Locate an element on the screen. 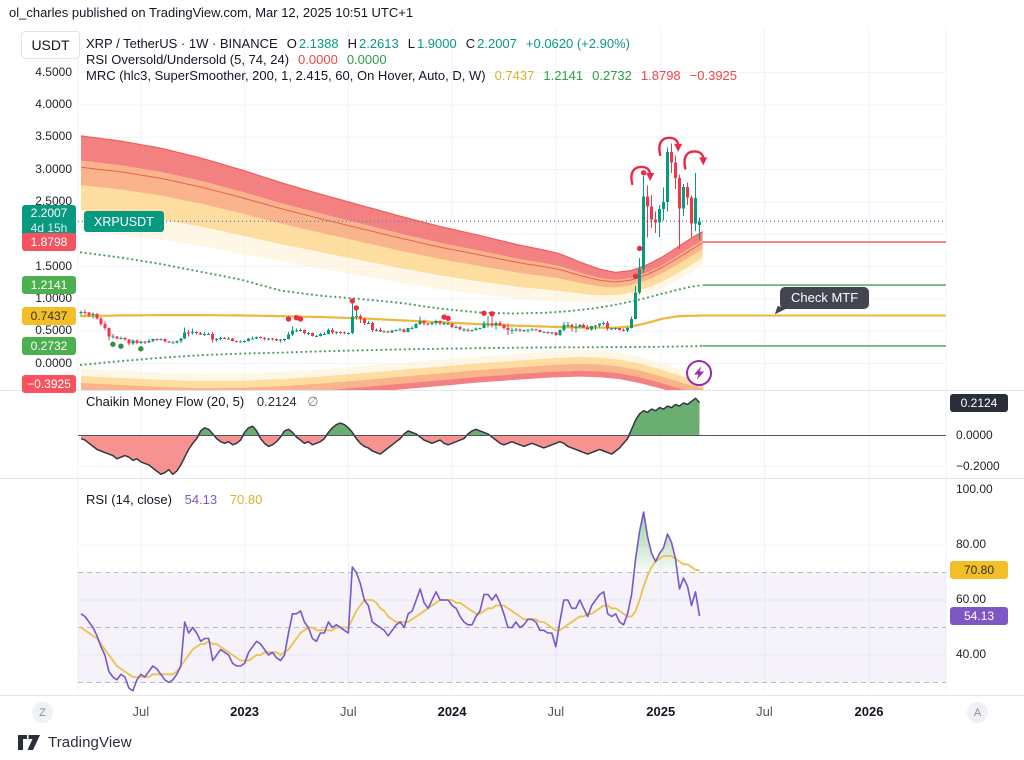 The height and width of the screenshot is (760, 1024). time-label-2025: 2025 is located at coordinates (661, 711).